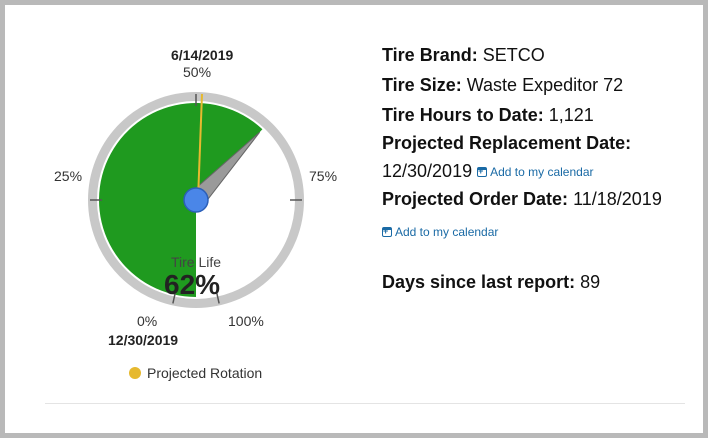  I want to click on add-to-calendar-order-row: Add to my calendar, so click(440, 231).